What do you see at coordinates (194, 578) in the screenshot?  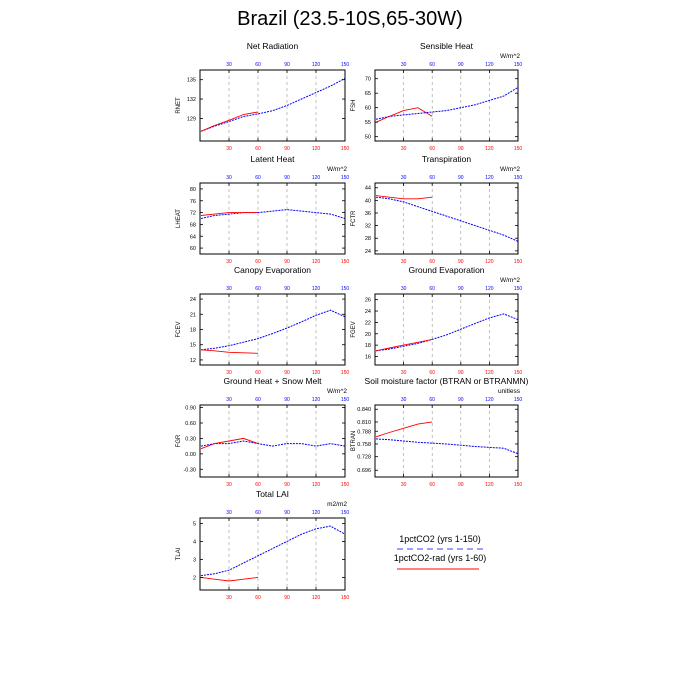 I see `panel-9-ytick-label: 2` at bounding box center [194, 578].